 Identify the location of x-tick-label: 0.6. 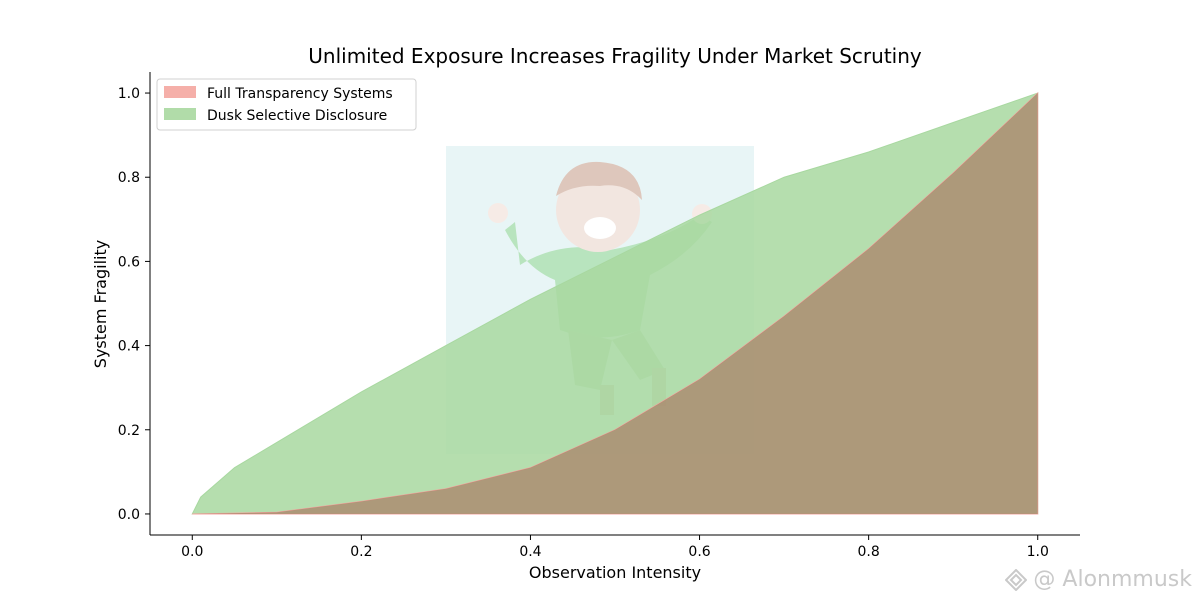
(699, 552).